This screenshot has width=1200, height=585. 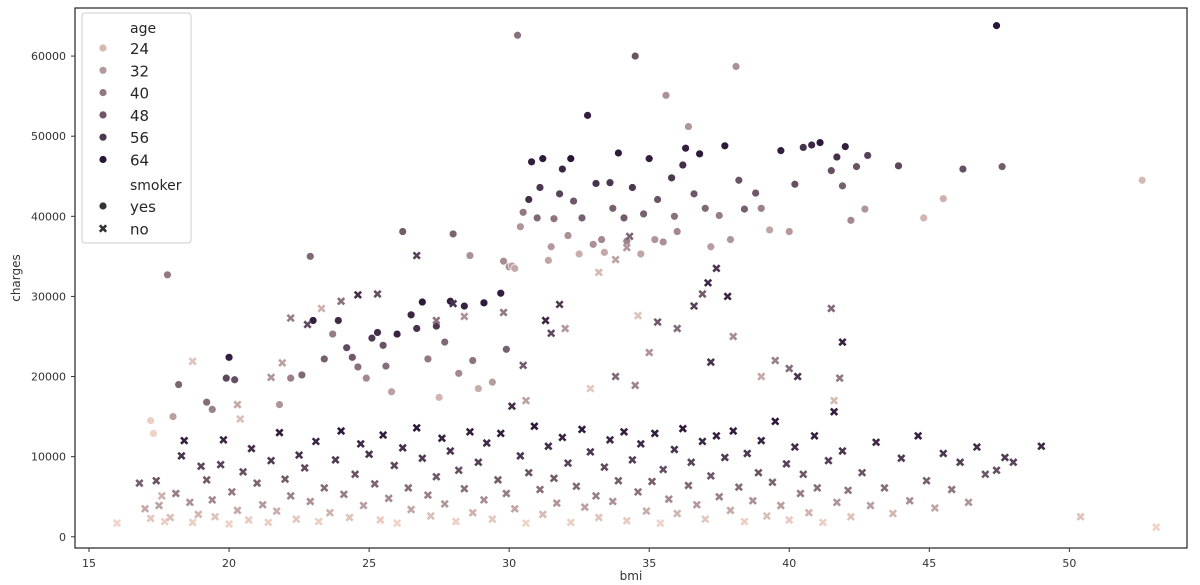 I want to click on x-tick-label: 35, so click(x=649, y=563).